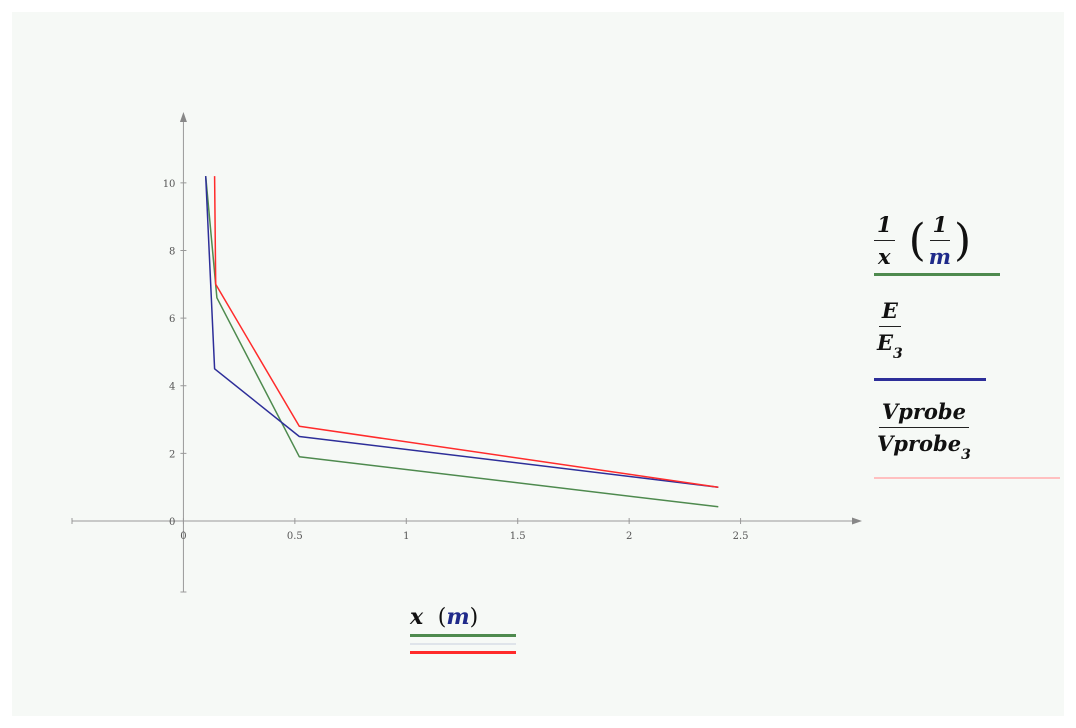 The height and width of the screenshot is (728, 1076). What do you see at coordinates (458, 617) in the screenshot?
I see `x-axis-unit: m` at bounding box center [458, 617].